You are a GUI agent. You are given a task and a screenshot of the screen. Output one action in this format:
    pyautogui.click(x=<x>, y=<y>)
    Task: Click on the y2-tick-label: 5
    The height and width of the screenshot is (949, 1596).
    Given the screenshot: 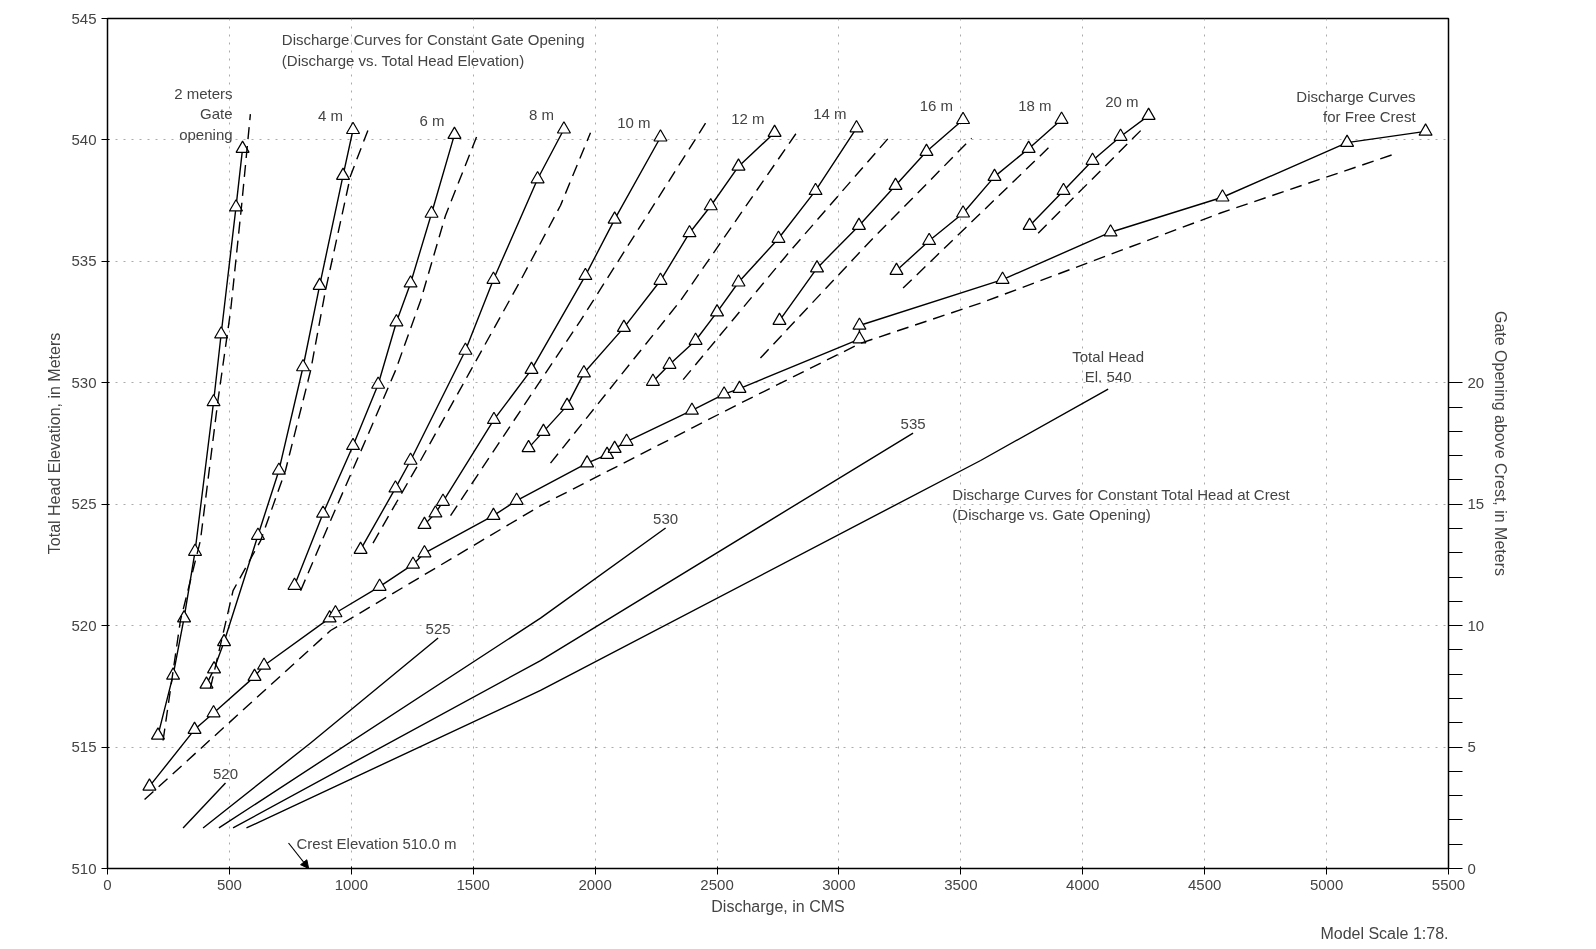 What is the action you would take?
    pyautogui.click(x=1471, y=747)
    